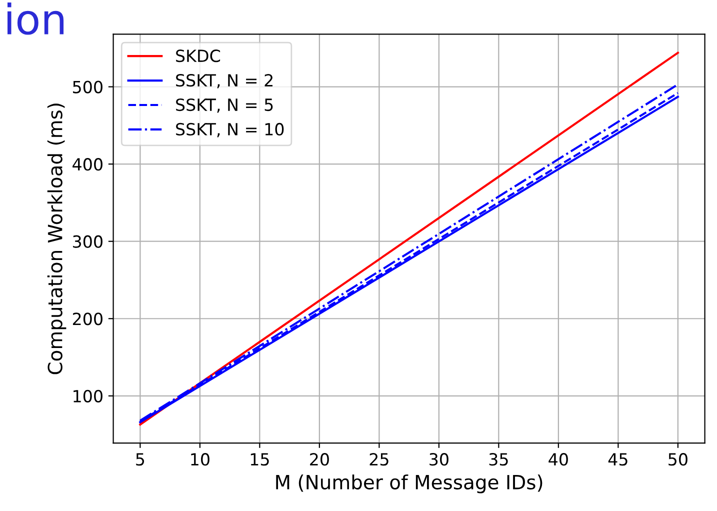 Image resolution: width=717 pixels, height=511 pixels. I want to click on text: ion, so click(36, 18).